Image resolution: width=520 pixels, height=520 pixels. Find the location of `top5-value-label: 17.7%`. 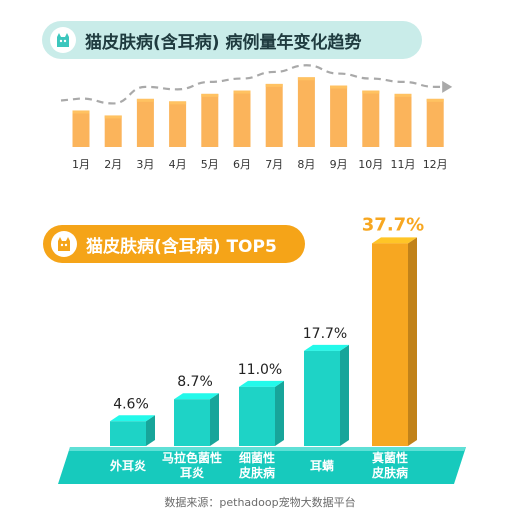

top5-value-label: 17.7% is located at coordinates (325, 334).